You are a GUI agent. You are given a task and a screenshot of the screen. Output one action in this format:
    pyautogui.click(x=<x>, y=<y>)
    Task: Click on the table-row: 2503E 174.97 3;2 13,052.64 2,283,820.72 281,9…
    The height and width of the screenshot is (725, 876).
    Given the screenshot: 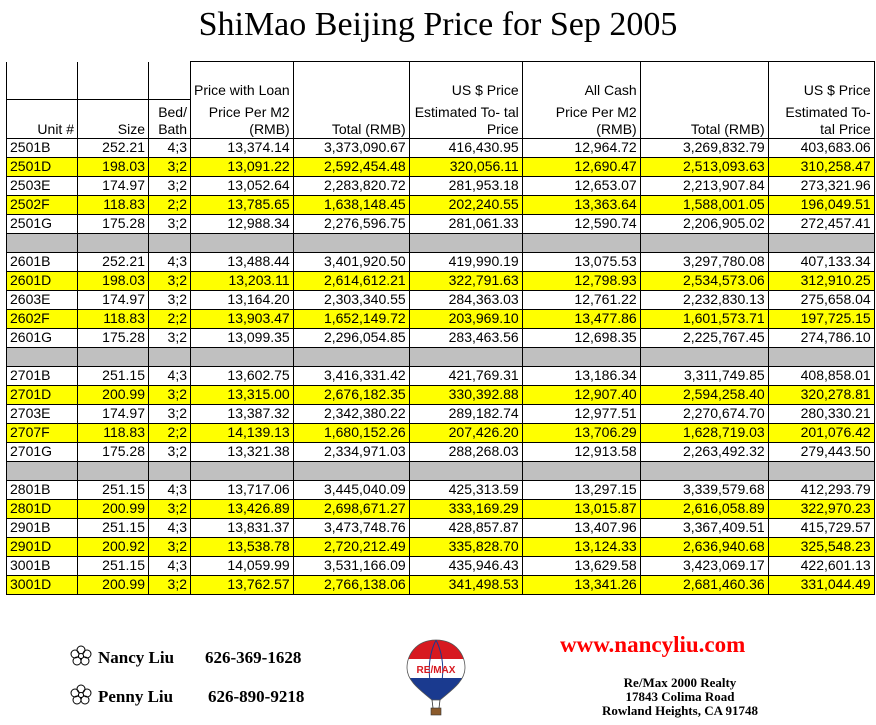 What is the action you would take?
    pyautogui.click(x=440, y=185)
    